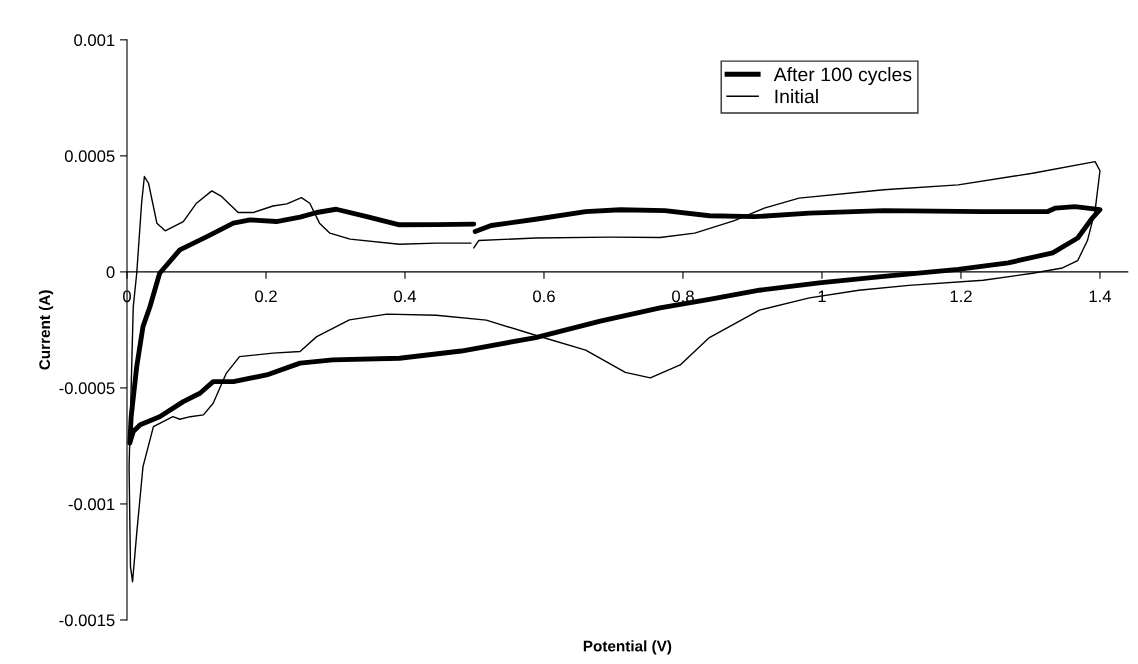 The width and height of the screenshot is (1138, 664). I want to click on legend-label: After 100 cycles, so click(842, 76).